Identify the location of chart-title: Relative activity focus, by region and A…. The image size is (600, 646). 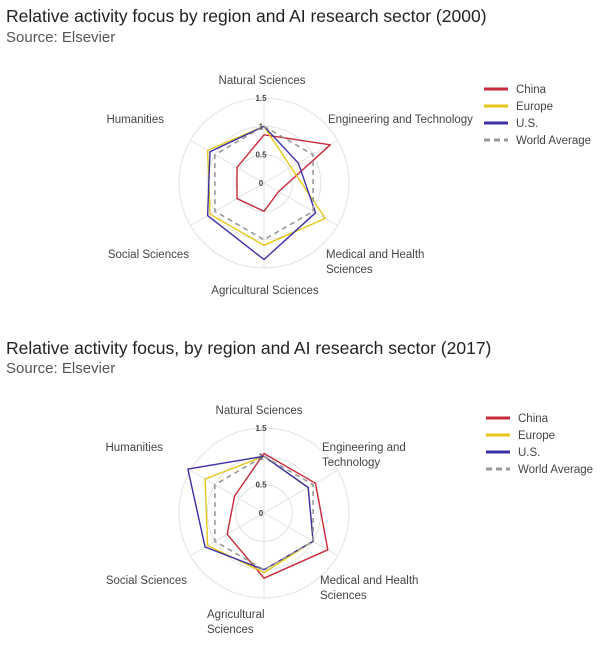
(249, 348).